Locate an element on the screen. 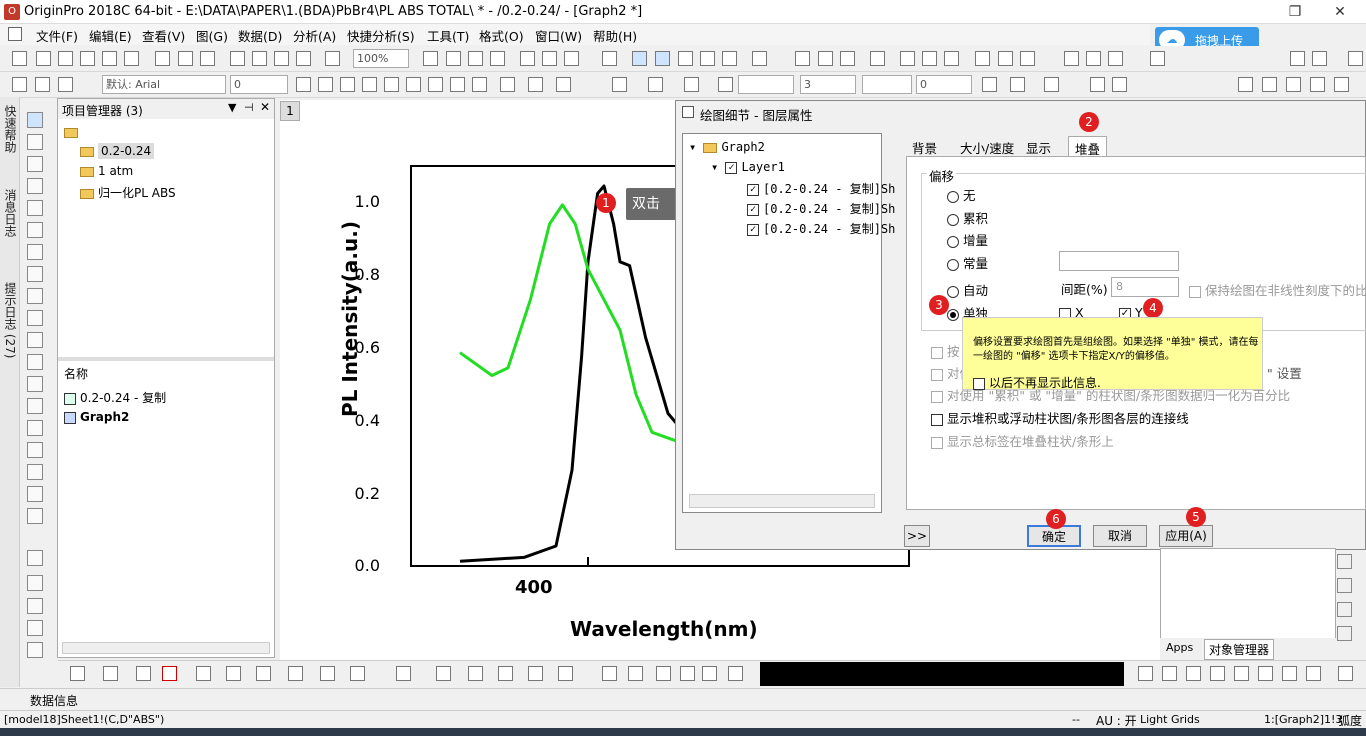  tab-hint-log: 提示日志 (27) is located at coordinates (10, 320).